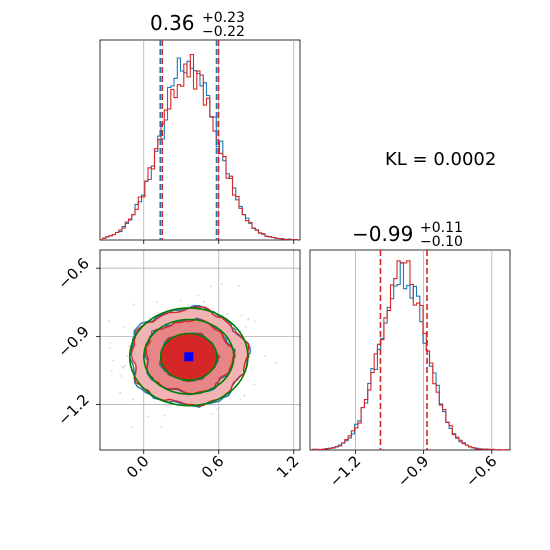  I want to click on kl-annotation: KL = 0.0002, so click(440, 159).